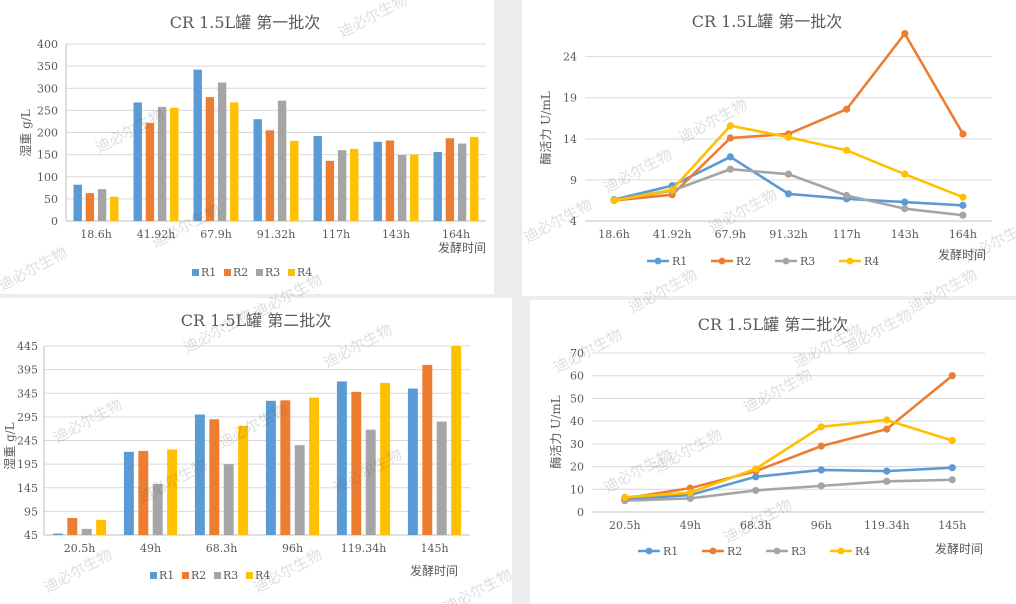 This screenshot has width=1016, height=604. Describe the element at coordinates (256, 320) in the screenshot. I see `chart-title: CR 1.5L罐 第二批次` at that location.